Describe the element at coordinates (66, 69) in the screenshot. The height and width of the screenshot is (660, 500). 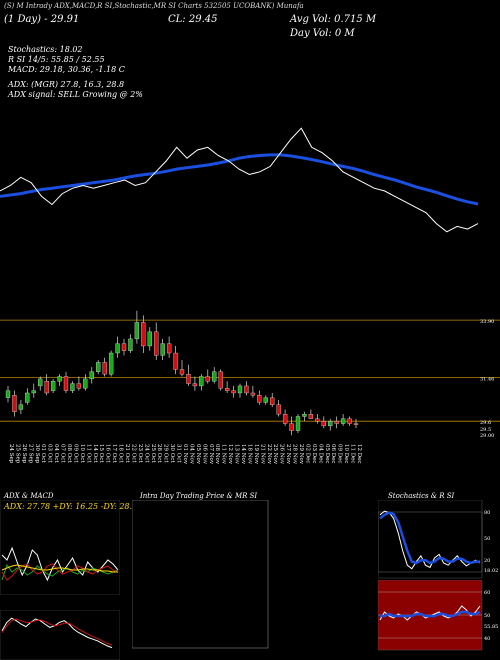
I see `macd-readout: MACD: 29.18, 30.36, -1.18 C` at that location.